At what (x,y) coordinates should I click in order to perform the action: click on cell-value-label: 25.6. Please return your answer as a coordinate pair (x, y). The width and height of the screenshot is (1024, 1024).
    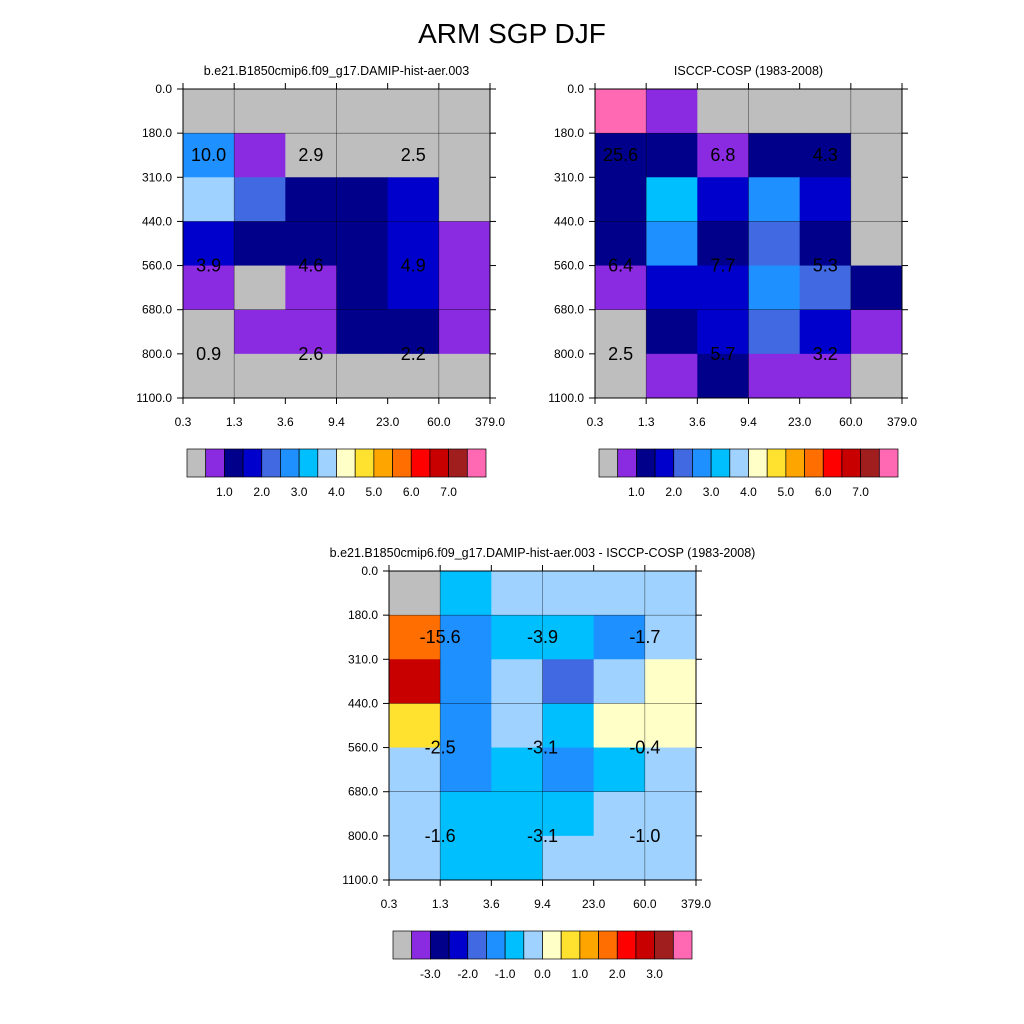
    Looking at the image, I should click on (620, 155).